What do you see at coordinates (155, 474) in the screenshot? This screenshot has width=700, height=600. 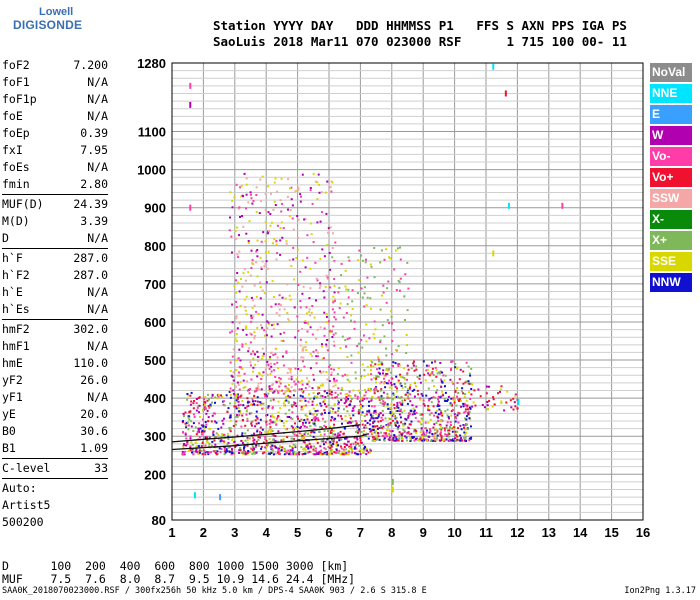 I see `y-tick-label: 200` at bounding box center [155, 474].